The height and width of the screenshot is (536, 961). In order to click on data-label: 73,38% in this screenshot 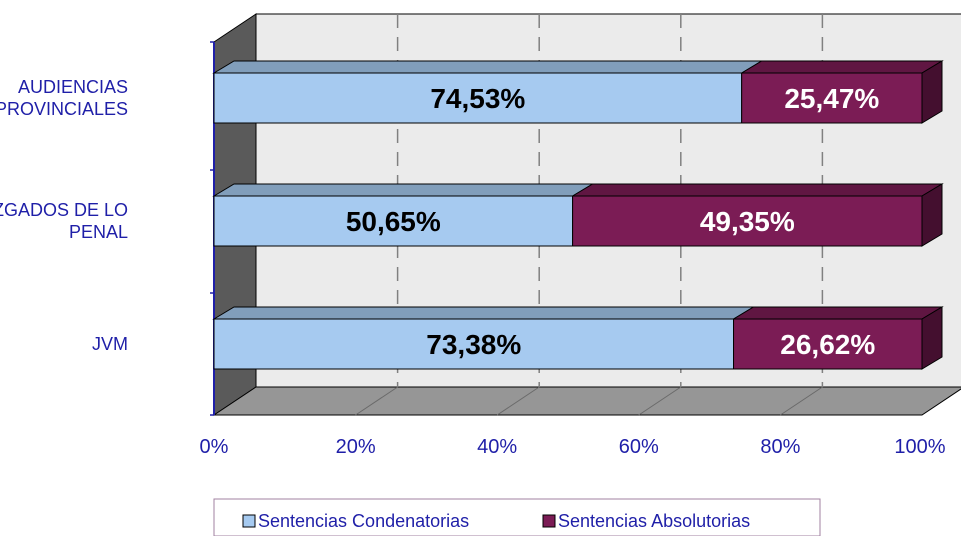, I will do `click(473, 344)`.